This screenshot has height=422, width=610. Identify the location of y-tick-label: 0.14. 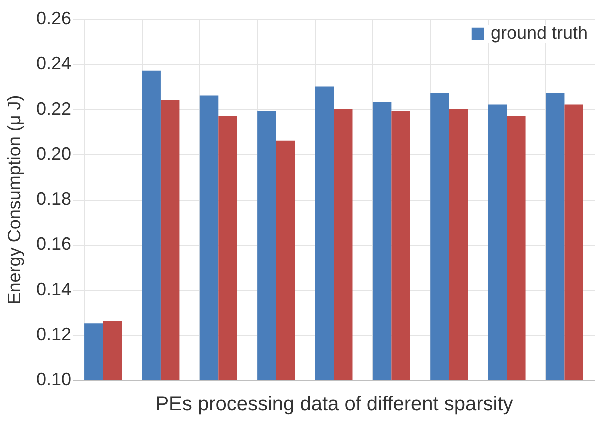
(54, 289).